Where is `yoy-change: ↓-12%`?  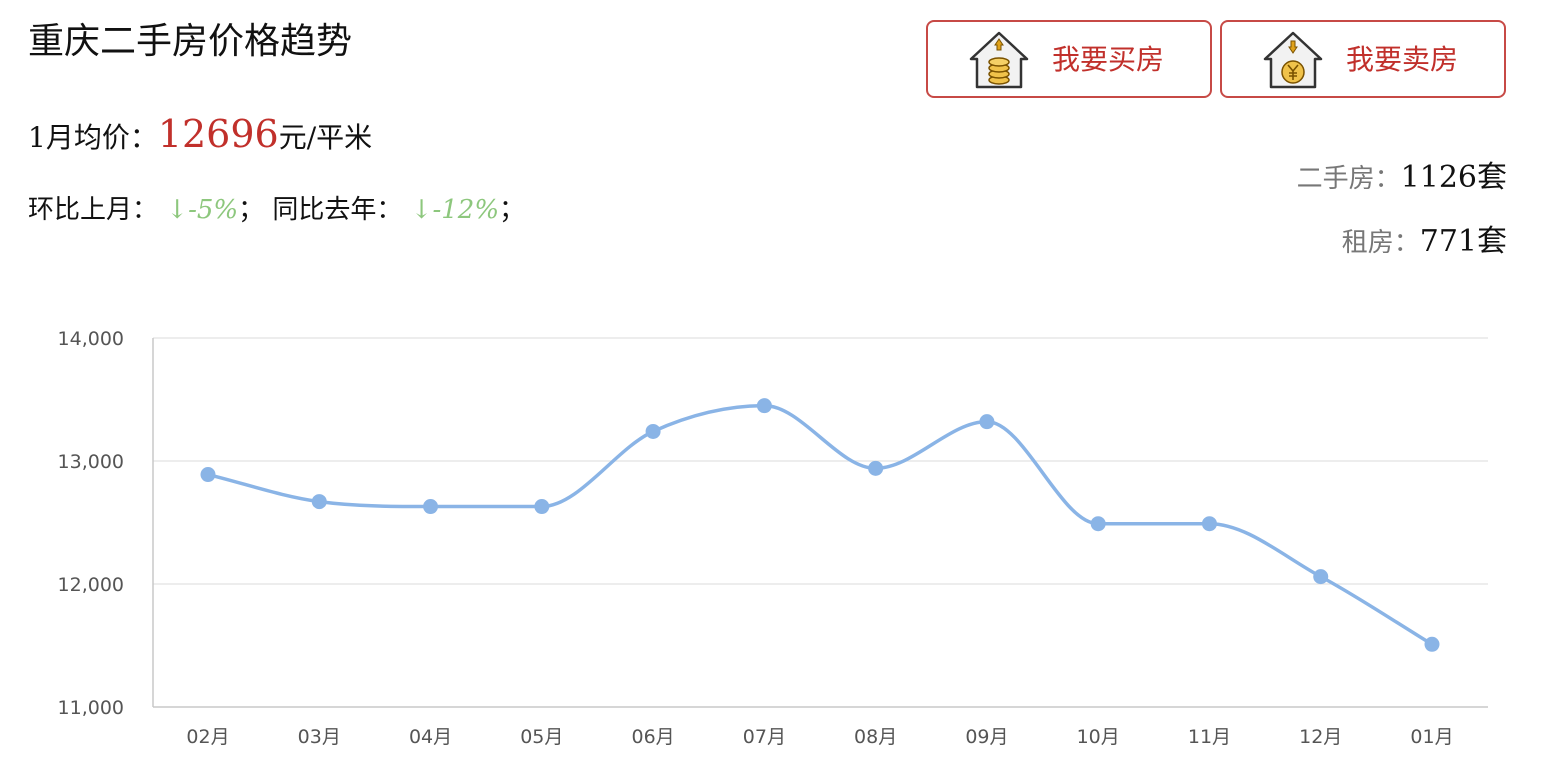 yoy-change: ↓-12% is located at coordinates (455, 210).